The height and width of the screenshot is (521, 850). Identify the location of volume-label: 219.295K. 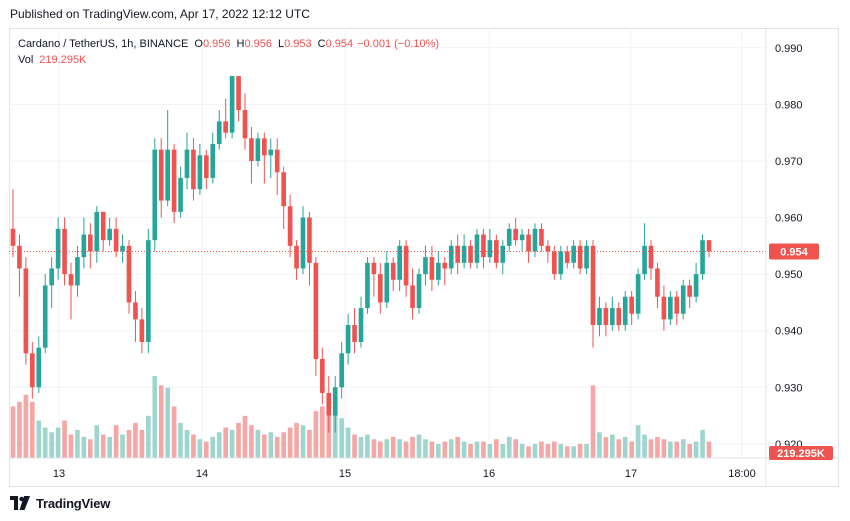
(801, 454).